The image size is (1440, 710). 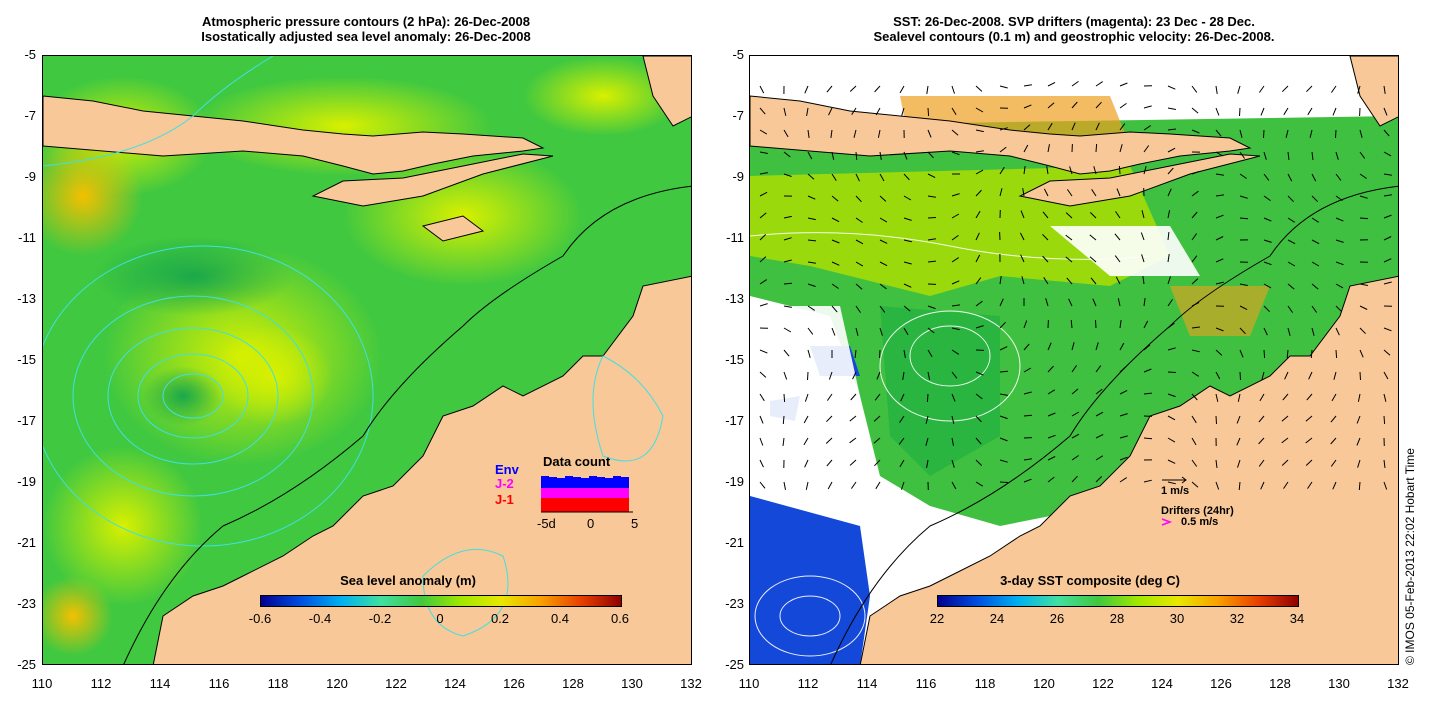 I want to click on x-tick-right: 128, so click(x=1280, y=683).